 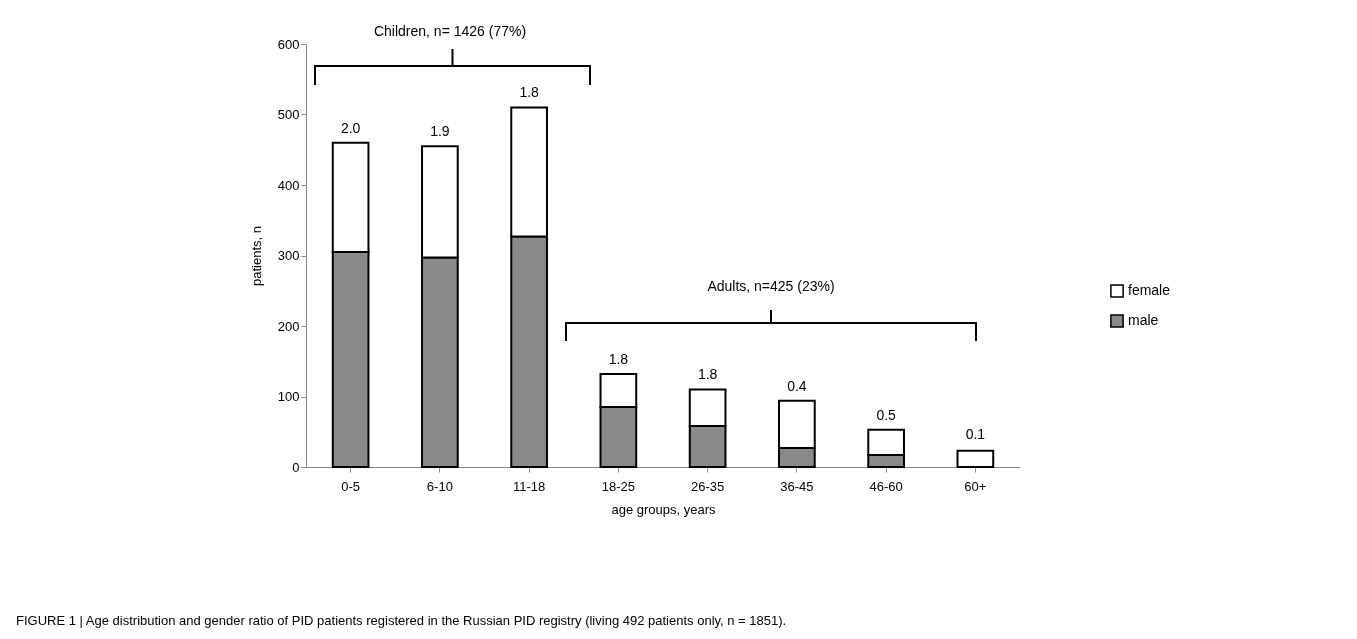 What do you see at coordinates (256, 256) in the screenshot?
I see `y-axis-title: patients, n` at bounding box center [256, 256].